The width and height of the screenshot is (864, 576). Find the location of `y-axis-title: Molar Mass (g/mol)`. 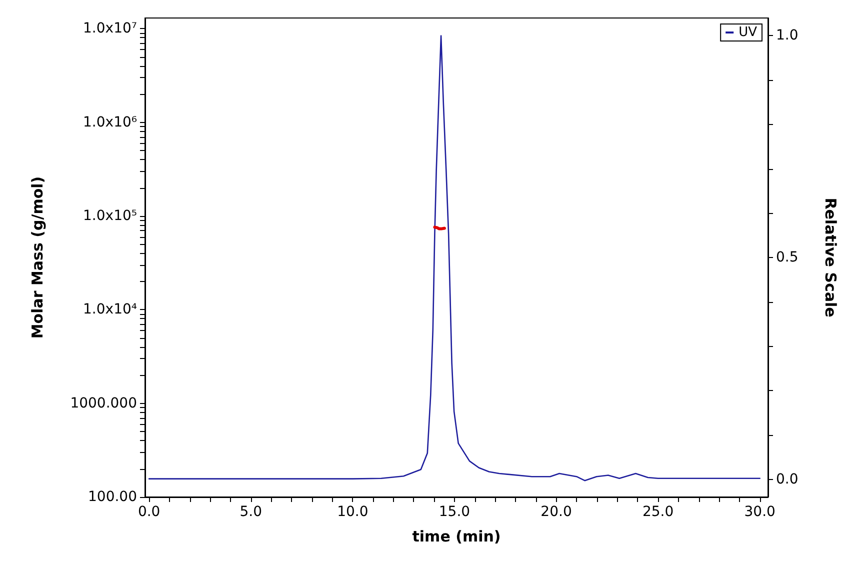

y-axis-title: Molar Mass (g/mol) is located at coordinates (37, 257).